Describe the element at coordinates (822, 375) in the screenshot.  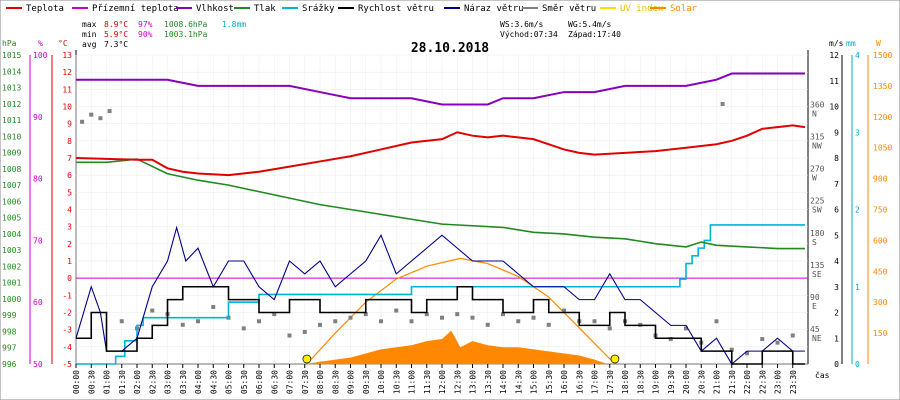
I see `x-axis-label: čas` at that location.